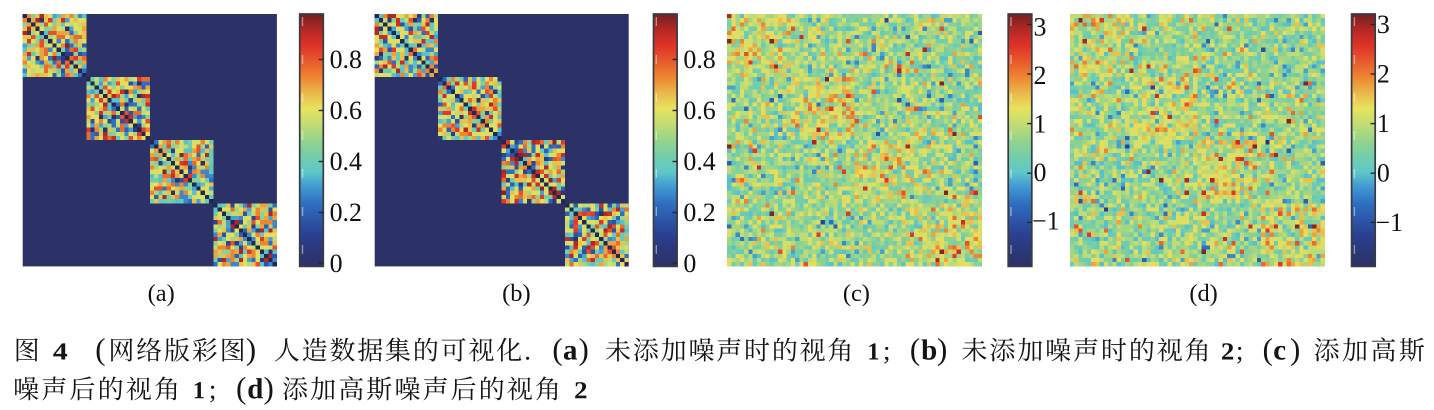  What do you see at coordinates (161, 293) in the screenshot?
I see `svg-text: (a)` at bounding box center [161, 293].